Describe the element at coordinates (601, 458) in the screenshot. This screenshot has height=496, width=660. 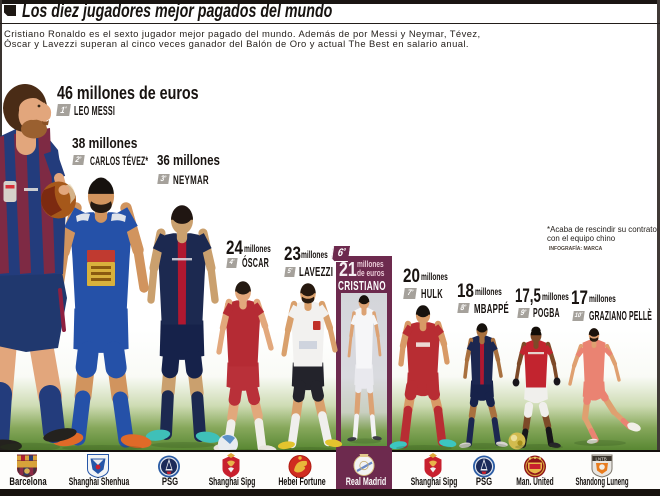
I see `svg-text: LNTB` at that location.